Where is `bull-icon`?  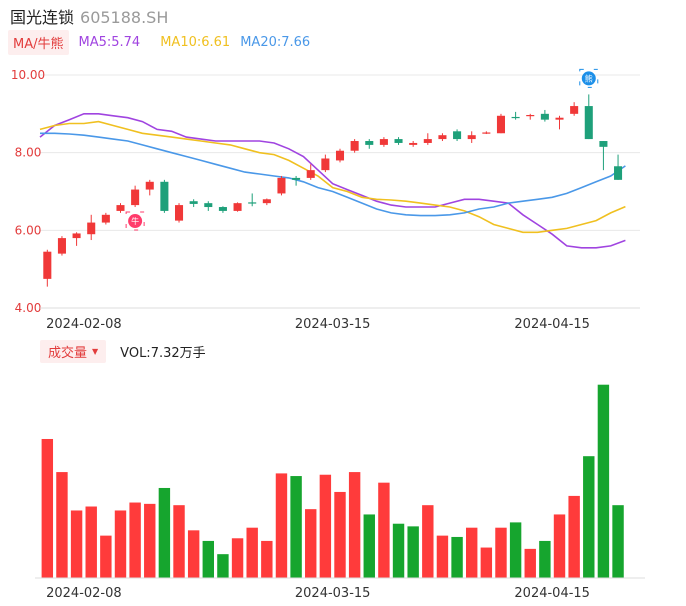
bull-icon is located at coordinates (135, 221).